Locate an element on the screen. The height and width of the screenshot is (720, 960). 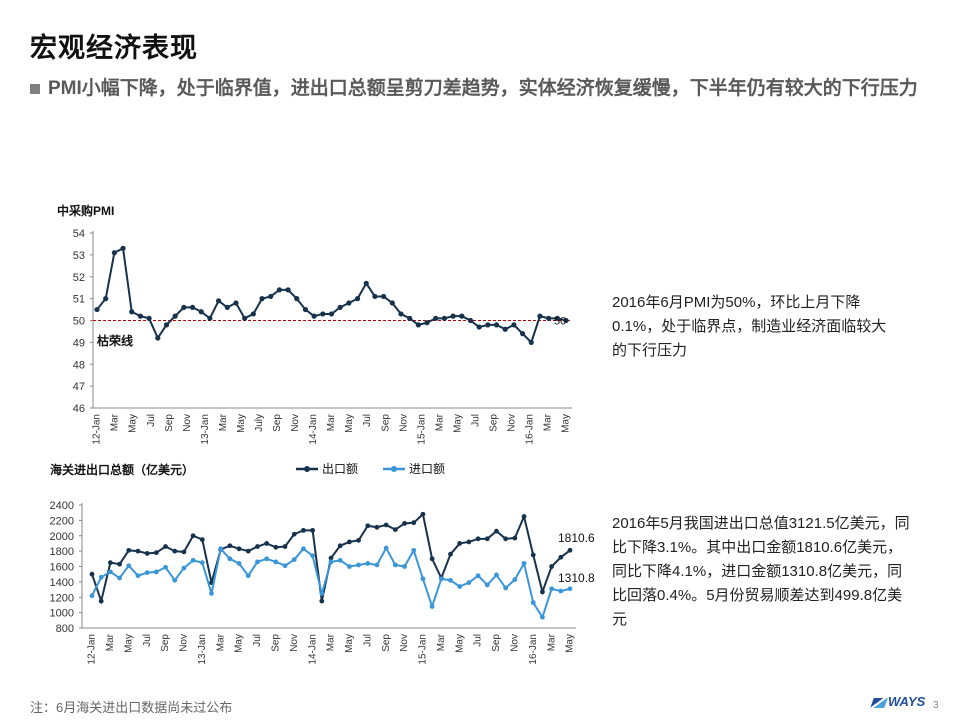
pmi-x-tick-label: Nov is located at coordinates (512, 423).